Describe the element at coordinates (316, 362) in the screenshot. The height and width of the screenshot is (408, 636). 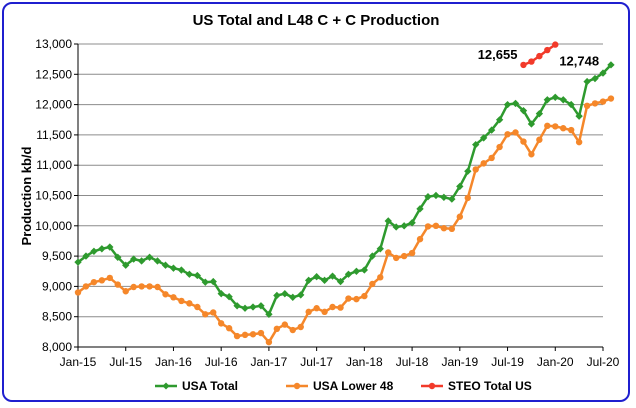
I see `x-tick-label: Jul-17` at that location.